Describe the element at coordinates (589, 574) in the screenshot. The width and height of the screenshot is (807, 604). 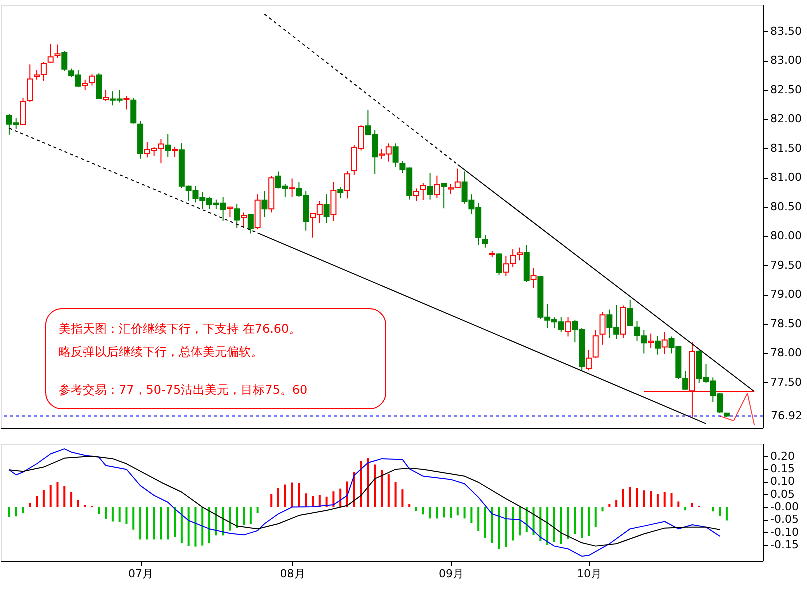
I see `x-tick-label: 10月` at that location.